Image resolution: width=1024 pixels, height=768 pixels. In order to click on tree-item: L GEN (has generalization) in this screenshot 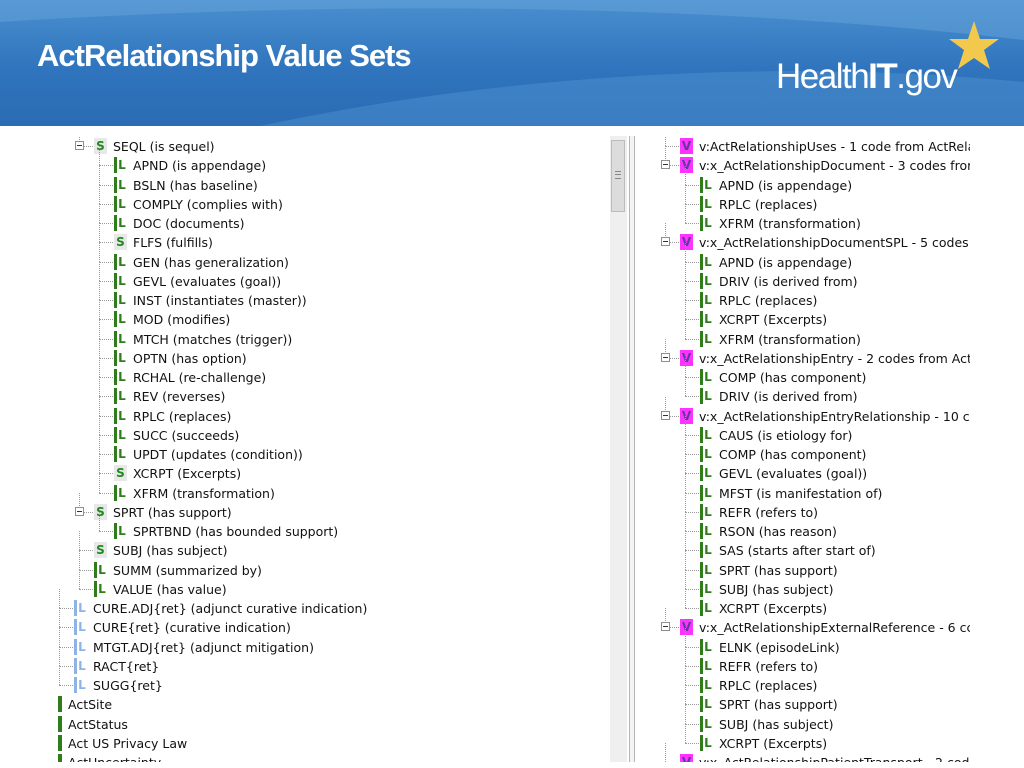, I will do `click(334, 257)`.